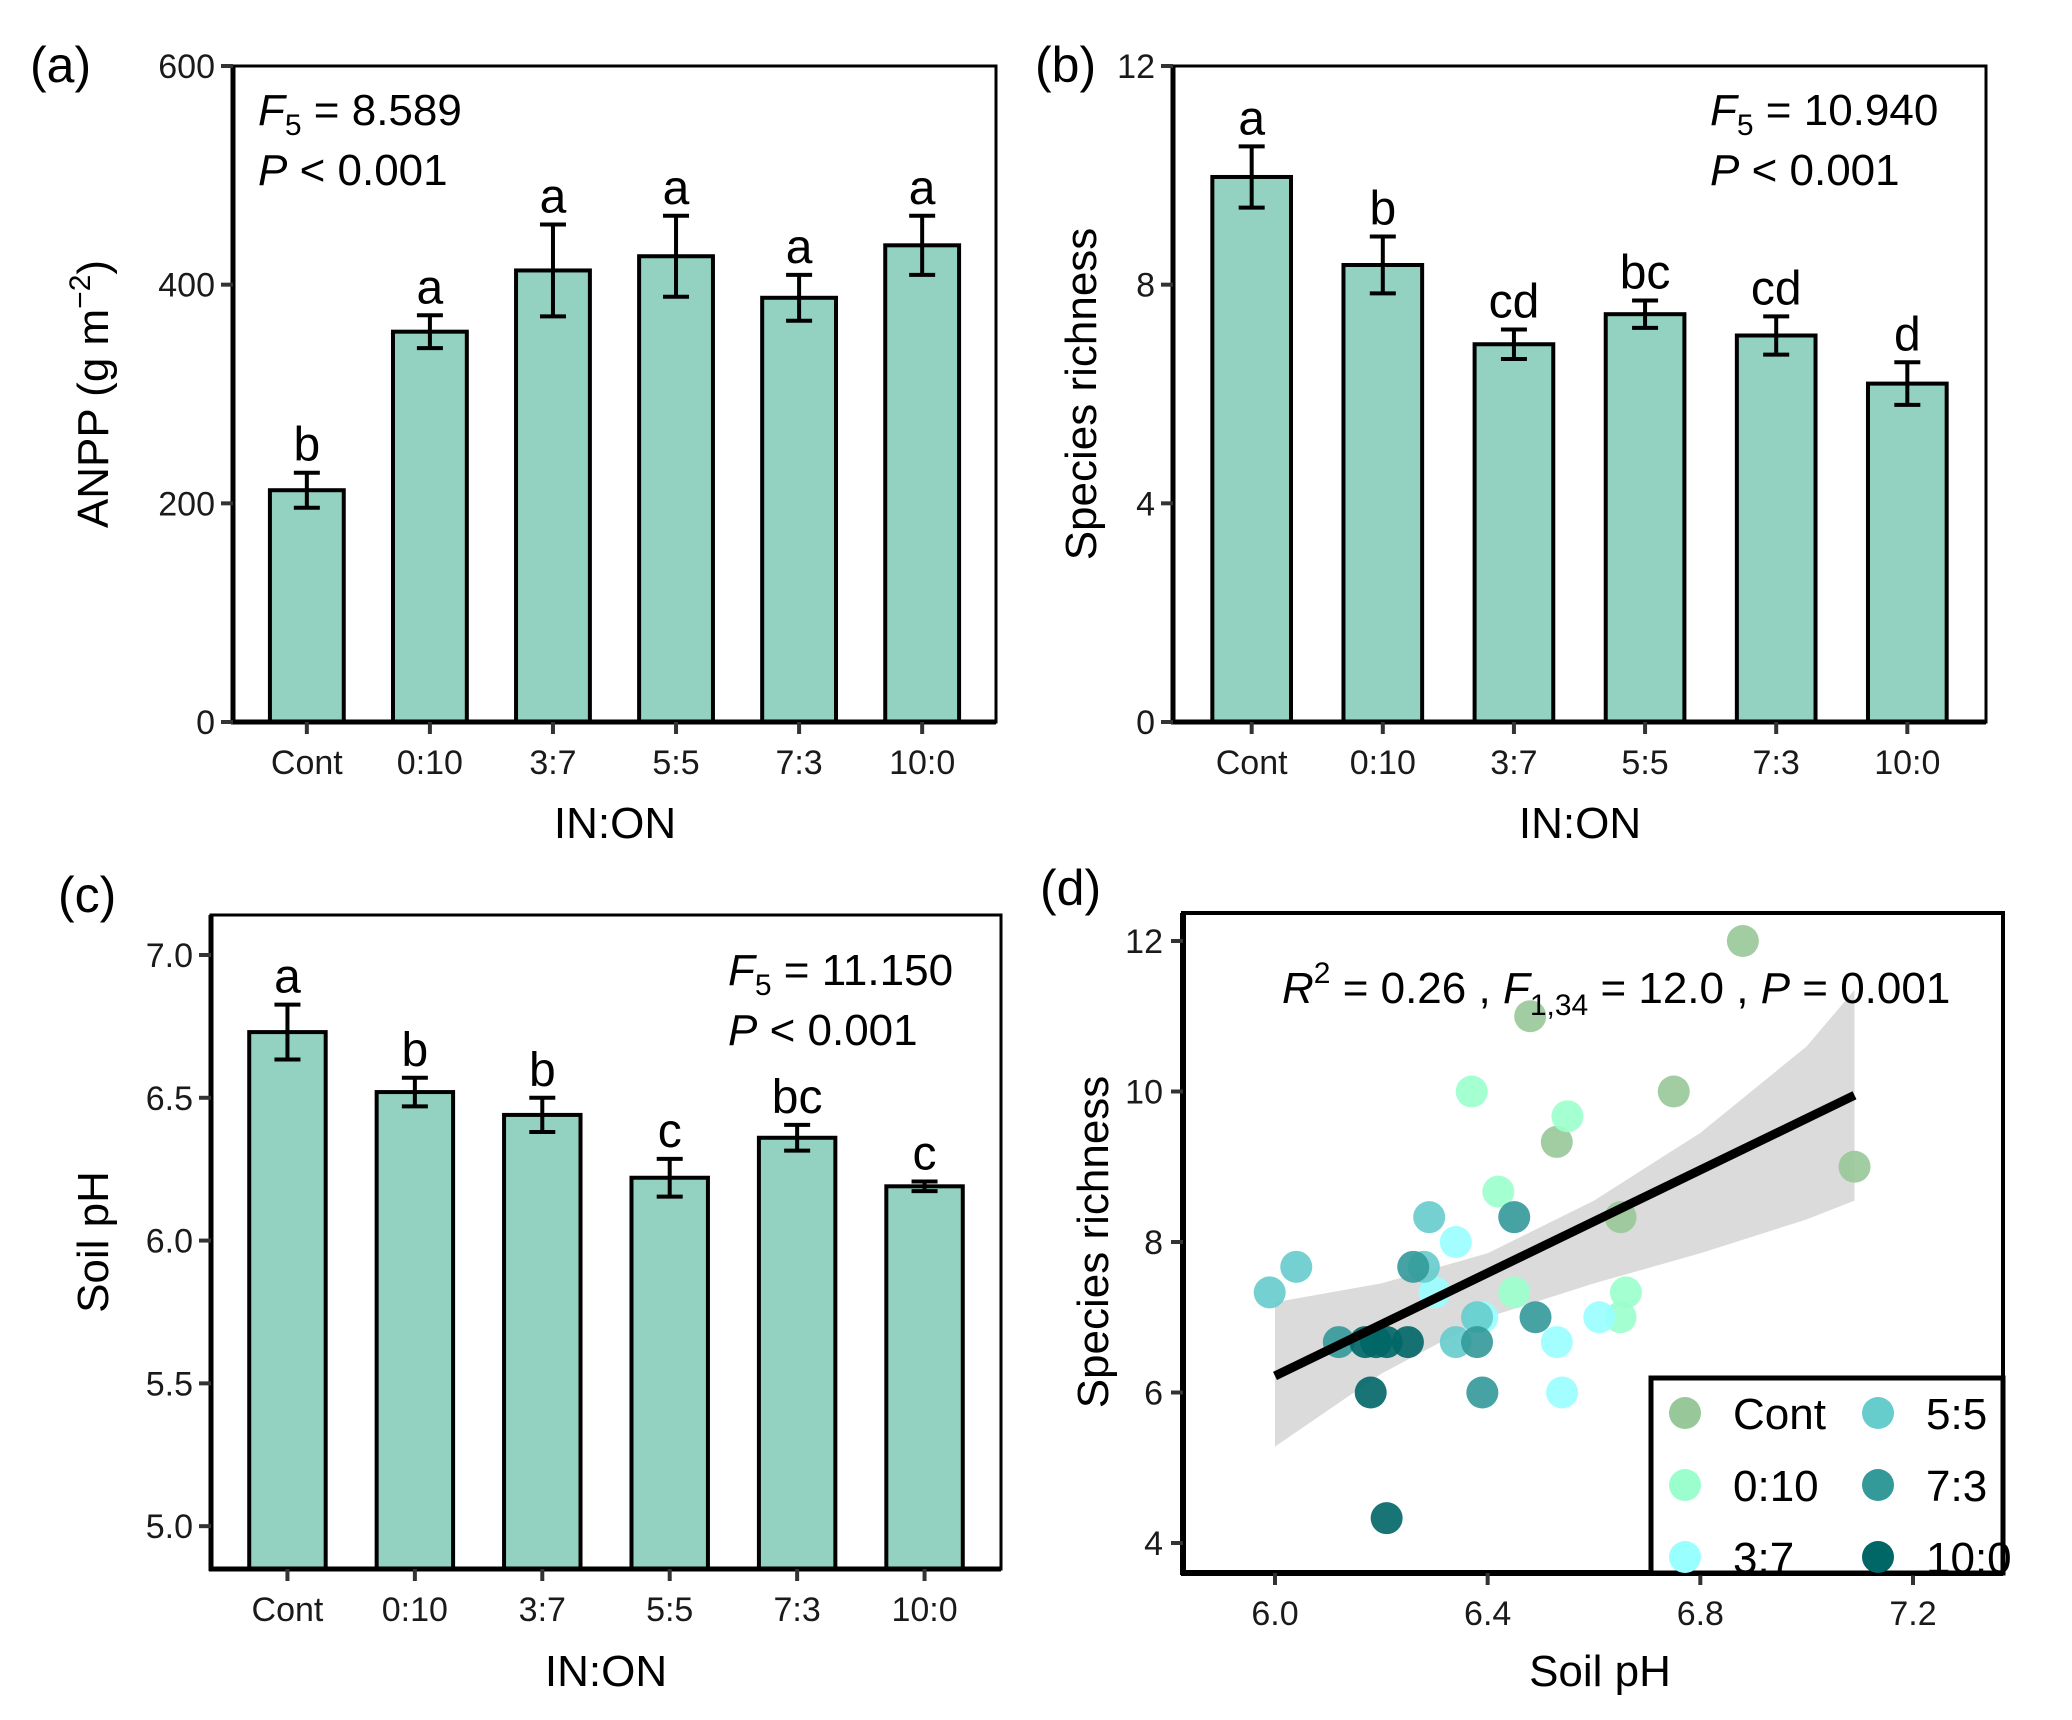 Image resolution: width=2072 pixels, height=1720 pixels. What do you see at coordinates (1776, 288) in the screenshot?
I see `significance-letter: cd` at bounding box center [1776, 288].